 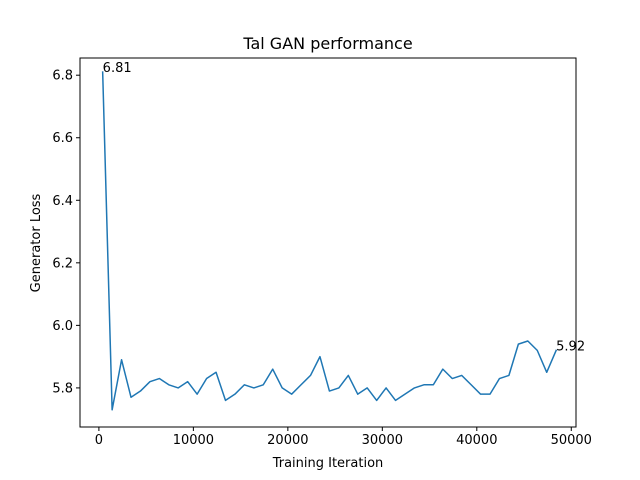 What do you see at coordinates (62, 263) in the screenshot?
I see `y-tick-label: 6.2` at bounding box center [62, 263].